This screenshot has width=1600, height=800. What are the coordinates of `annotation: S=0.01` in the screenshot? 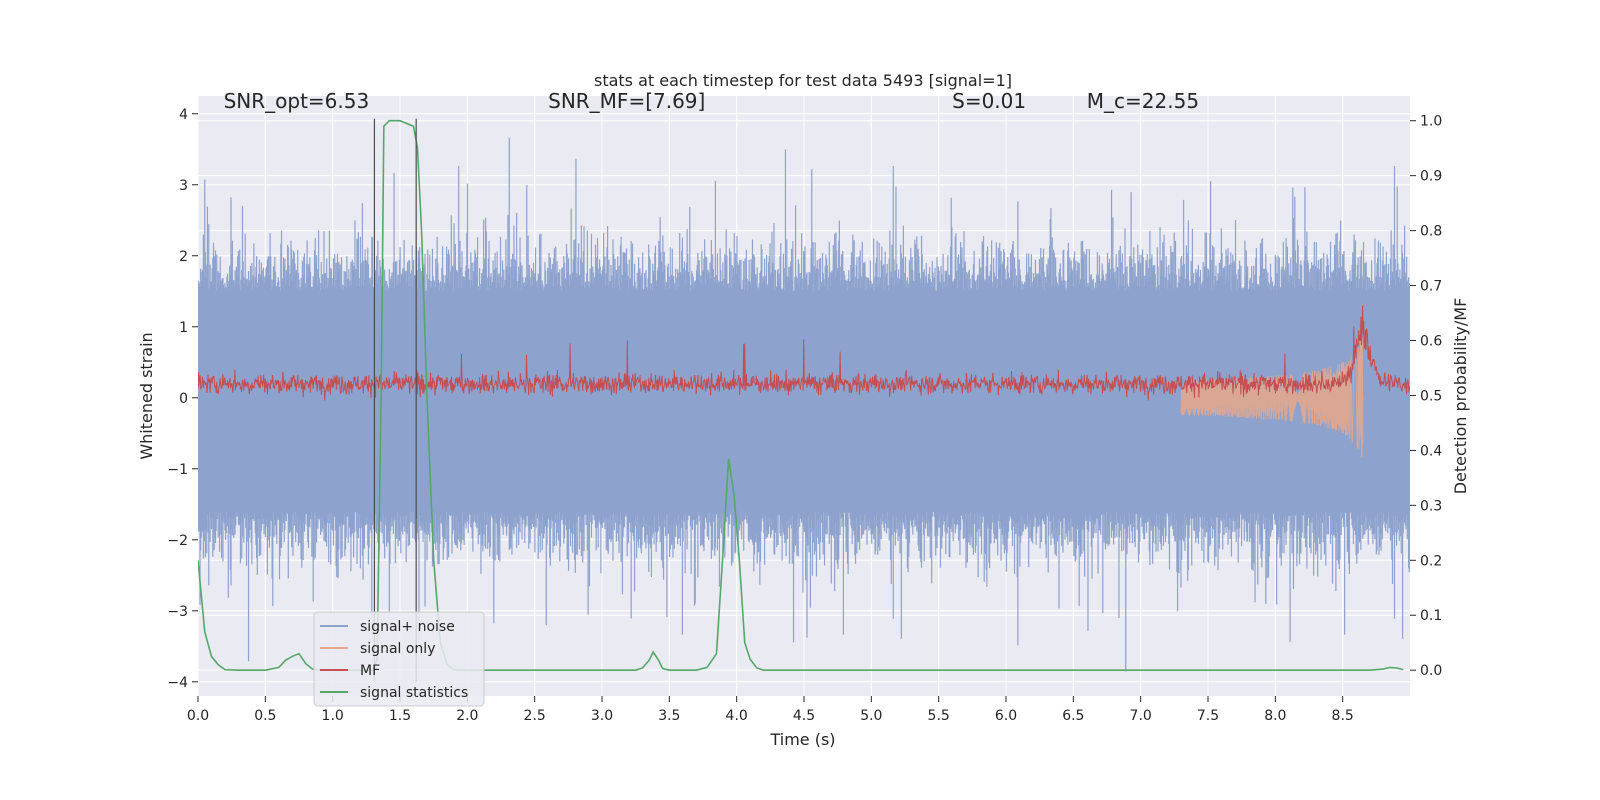 It's located at (989, 101).